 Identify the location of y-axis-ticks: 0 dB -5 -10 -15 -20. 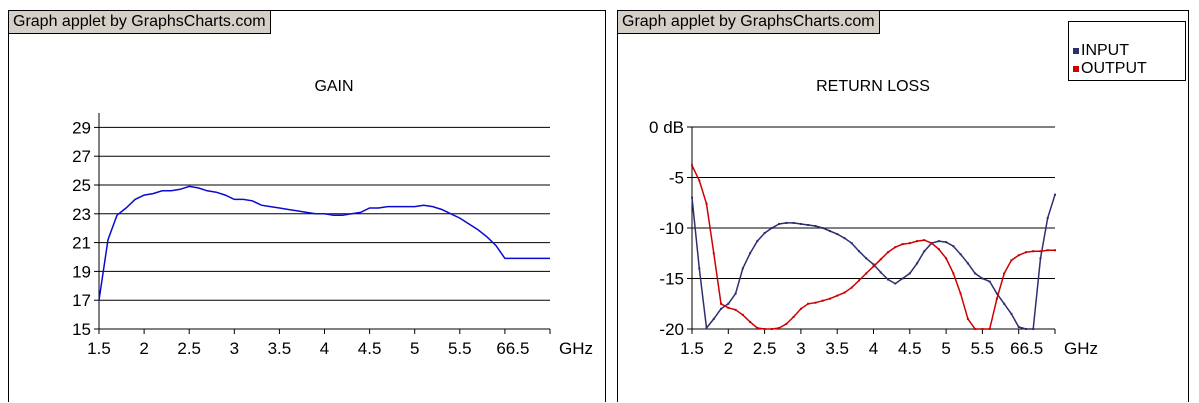
(666, 228).